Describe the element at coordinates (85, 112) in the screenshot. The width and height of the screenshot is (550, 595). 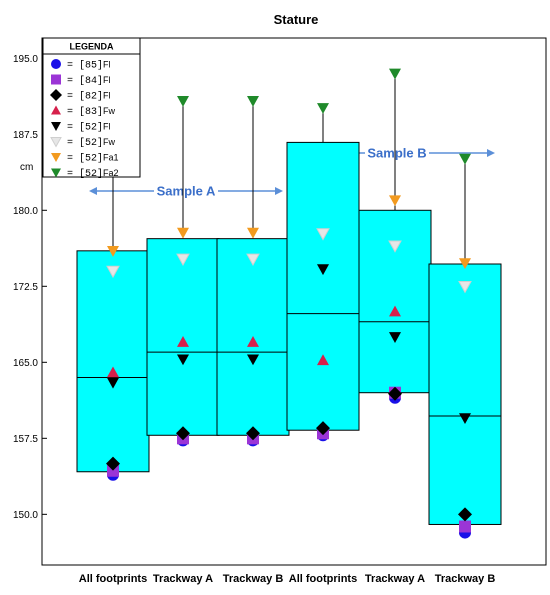
I see `legend-entry-ref: = [83]` at that location.